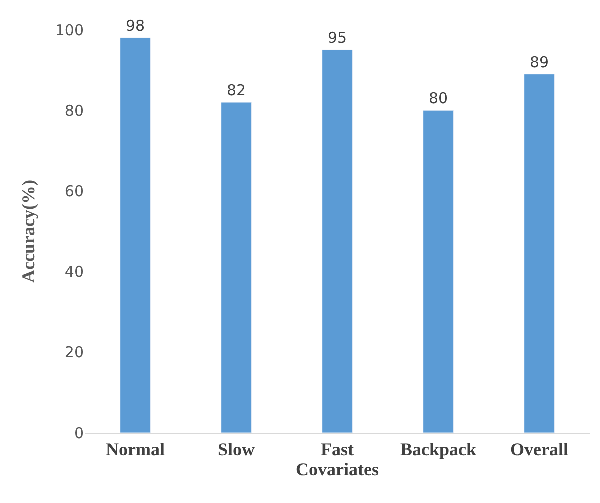 The image size is (600, 503). I want to click on x-axis-title: Covariates, so click(337, 470).